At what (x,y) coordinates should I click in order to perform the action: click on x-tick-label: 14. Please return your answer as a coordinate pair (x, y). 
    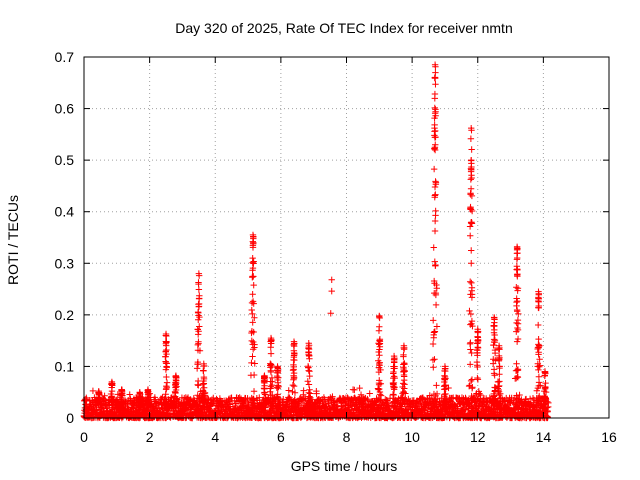
    Looking at the image, I should click on (544, 437).